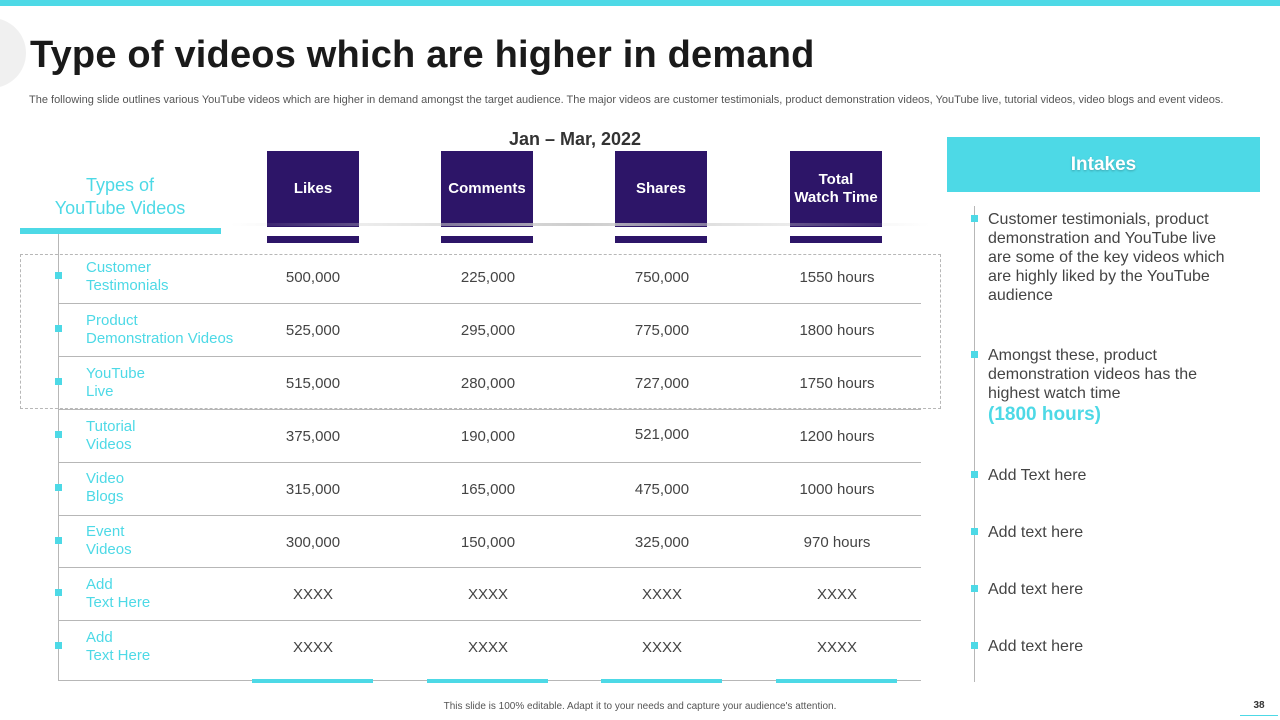  I want to click on table-left-rule, so click(58, 457).